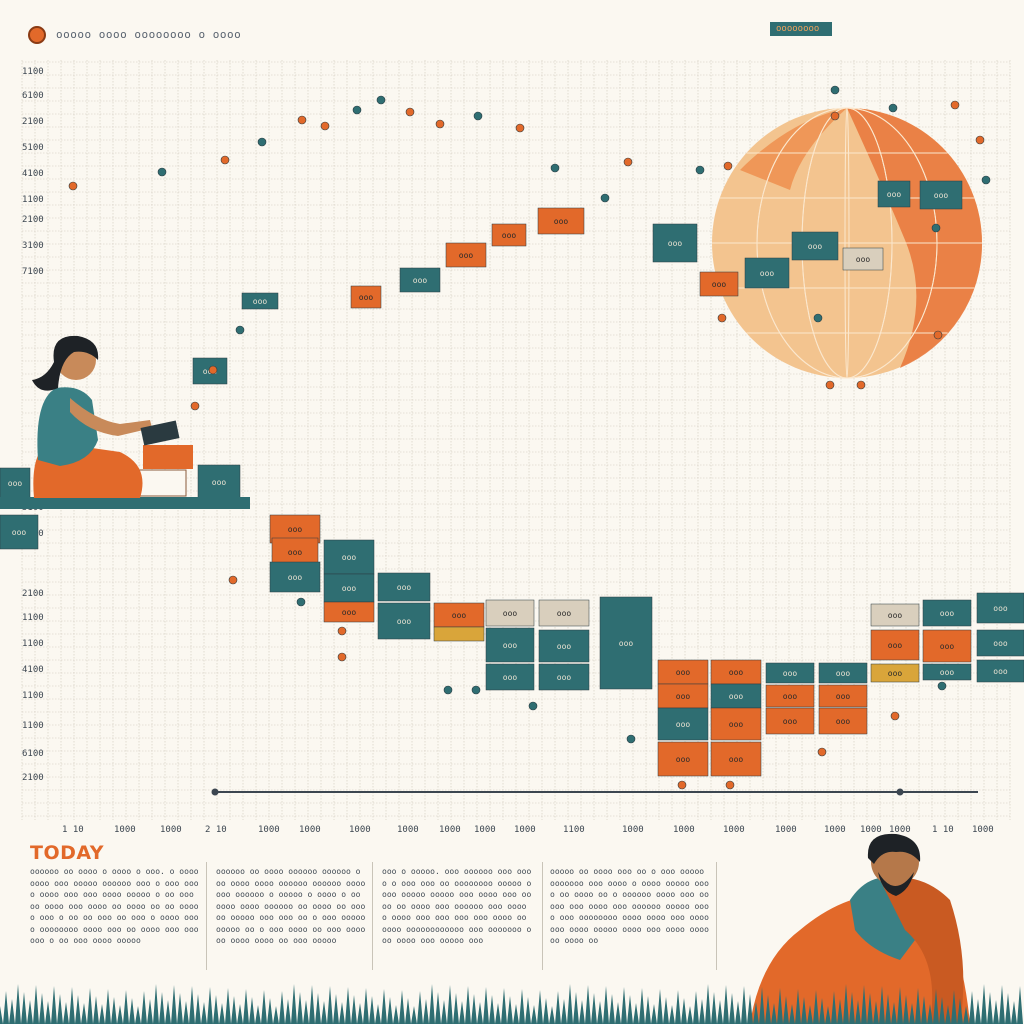 This screenshot has width=1024, height=1024. Describe the element at coordinates (33, 778) in the screenshot. I see `y-tick-label: 2100` at that location.